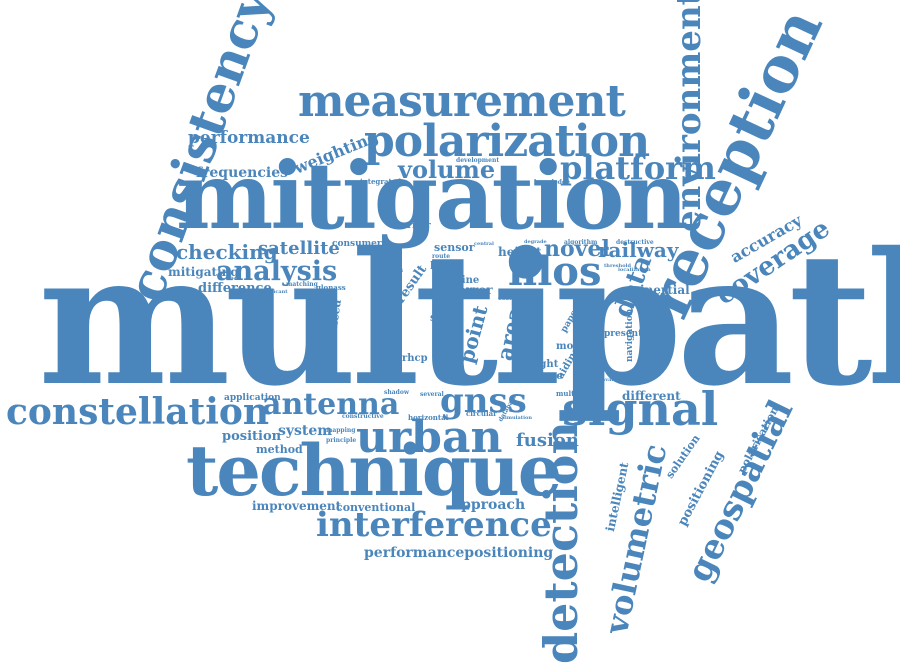 This screenshot has height=664, width=900. I want to click on word-application: application, so click(252, 398).